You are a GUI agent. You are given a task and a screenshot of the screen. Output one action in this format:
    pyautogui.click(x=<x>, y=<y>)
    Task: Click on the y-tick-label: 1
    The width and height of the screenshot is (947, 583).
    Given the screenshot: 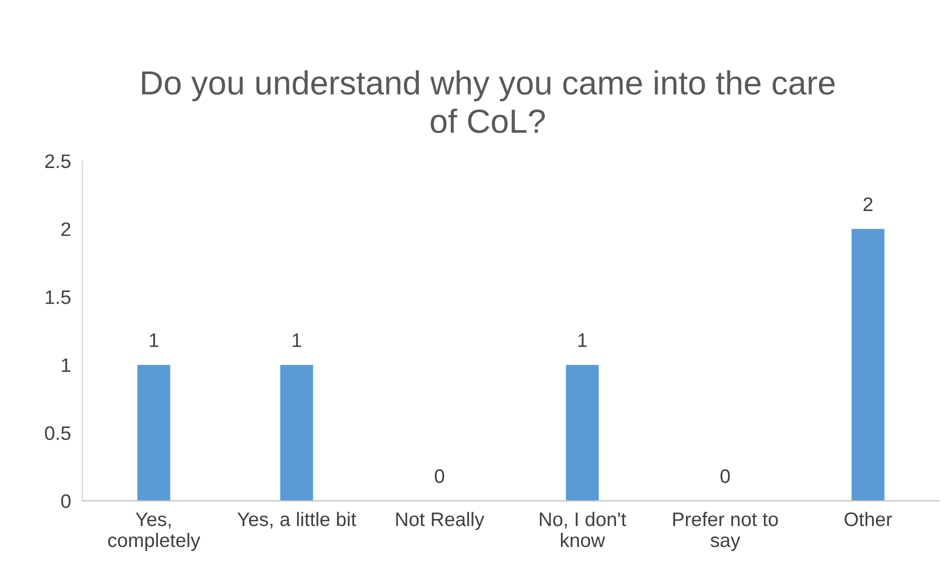 What is the action you would take?
    pyautogui.click(x=66, y=365)
    